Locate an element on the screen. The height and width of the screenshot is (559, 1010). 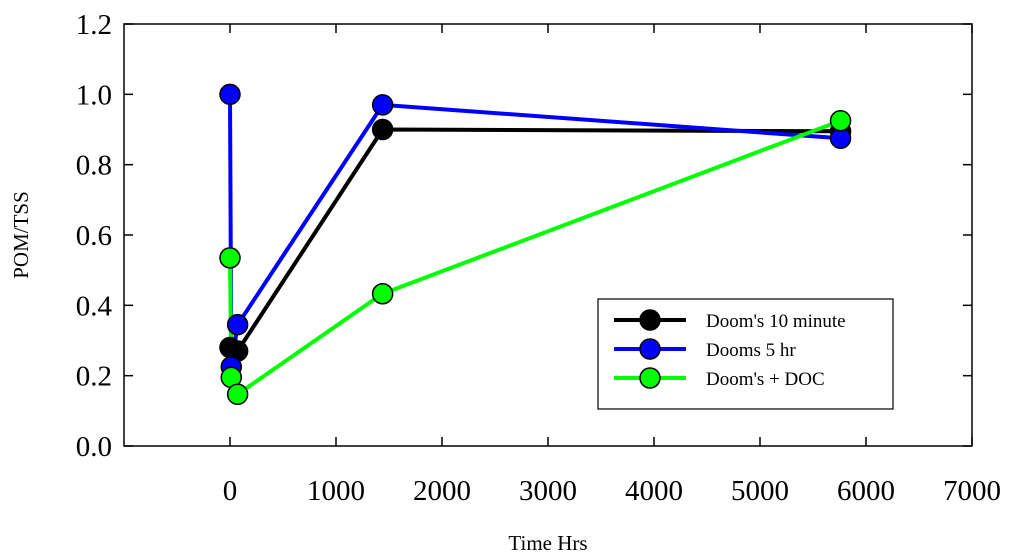
x-tick-label: 5000 is located at coordinates (760, 491).